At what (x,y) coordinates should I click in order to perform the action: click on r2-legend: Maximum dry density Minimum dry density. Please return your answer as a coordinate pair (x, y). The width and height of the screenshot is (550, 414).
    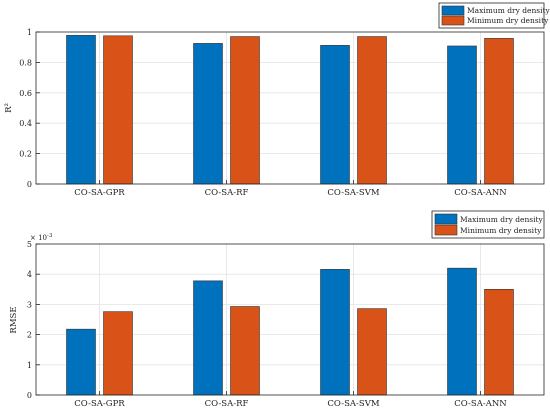
    Looking at the image, I should click on (494, 15).